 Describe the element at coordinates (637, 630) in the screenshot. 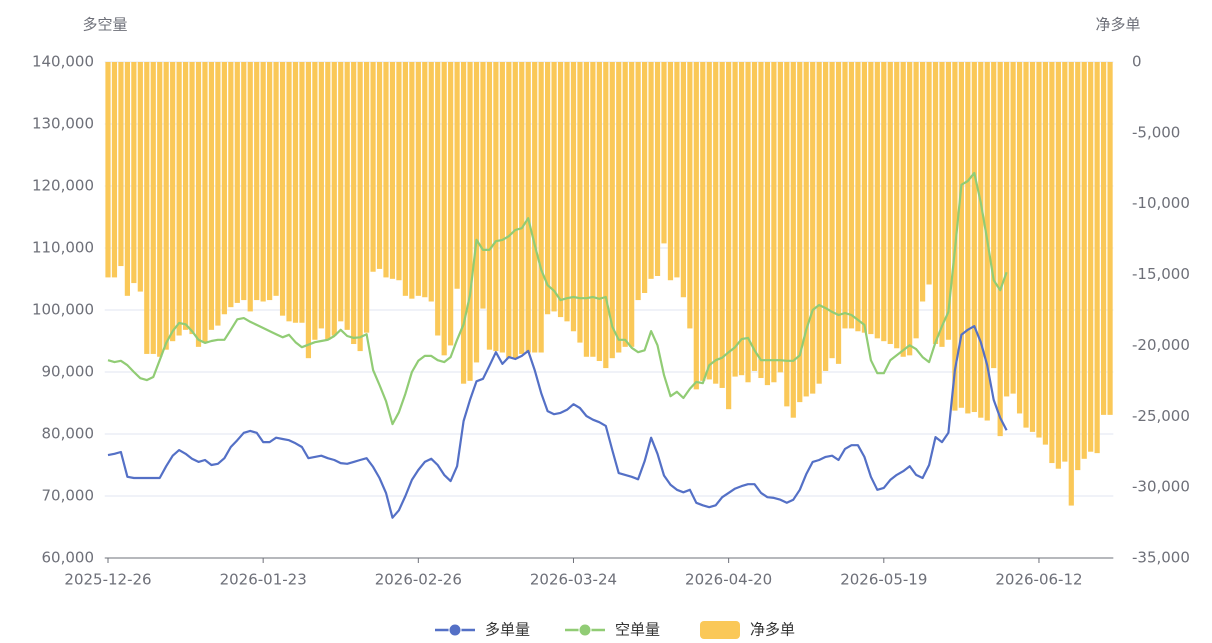

I see `legend-label: 空单量` at that location.